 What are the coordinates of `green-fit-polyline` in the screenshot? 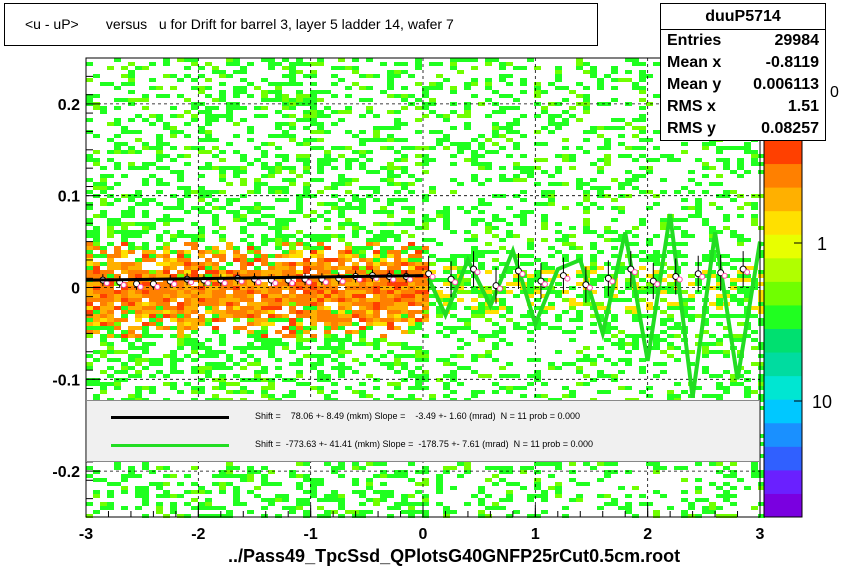 It's located at (594, 305).